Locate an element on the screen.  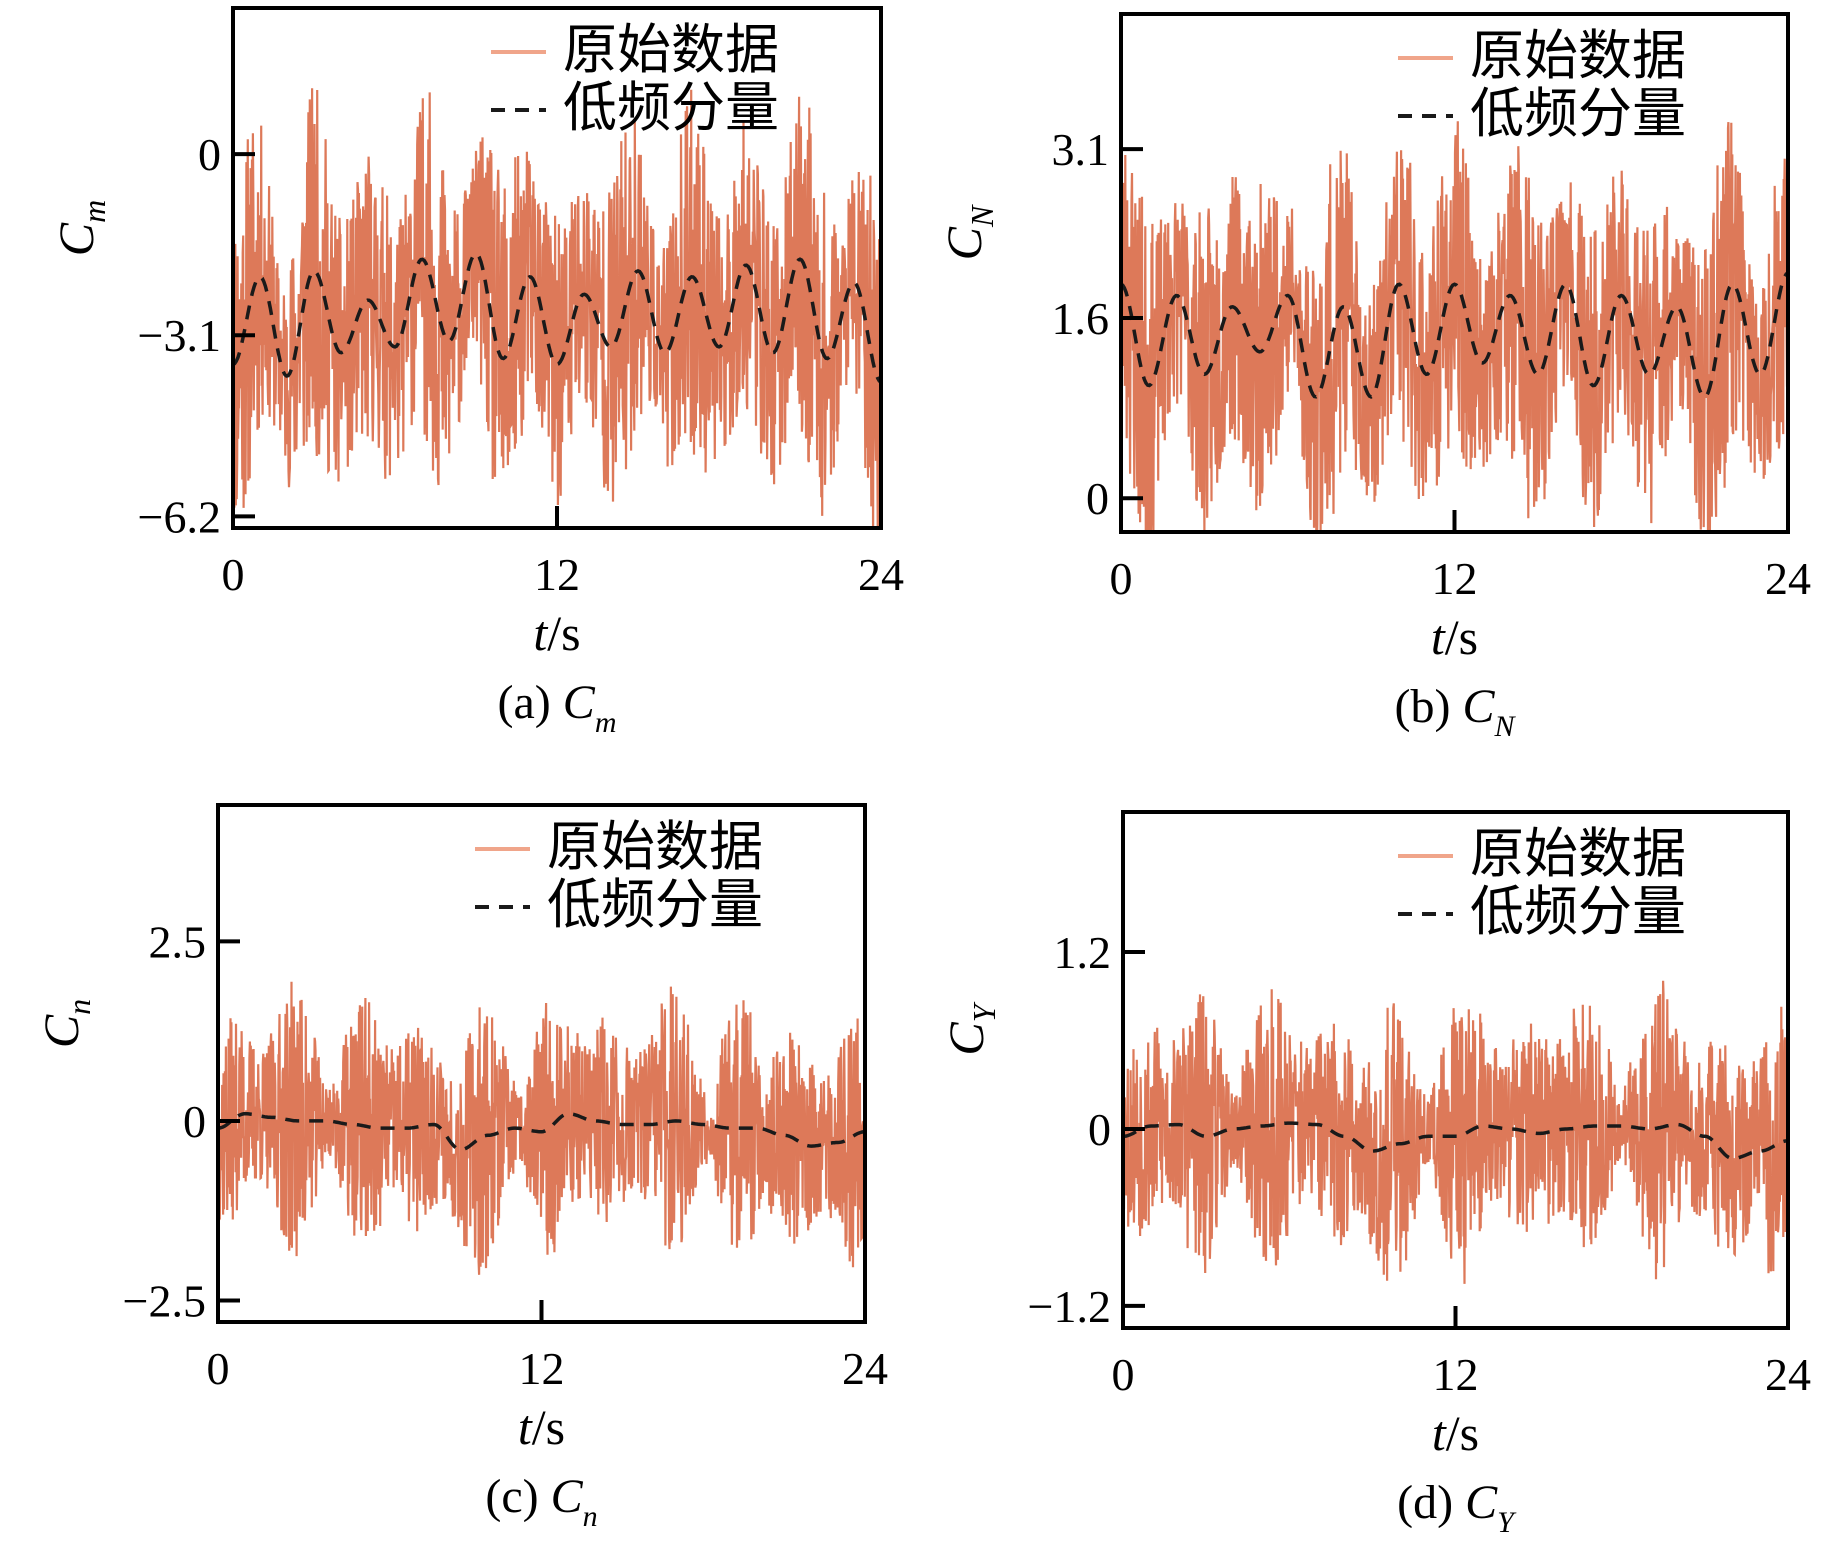
y-axis-label: CY is located at coordinates (970, 1028).